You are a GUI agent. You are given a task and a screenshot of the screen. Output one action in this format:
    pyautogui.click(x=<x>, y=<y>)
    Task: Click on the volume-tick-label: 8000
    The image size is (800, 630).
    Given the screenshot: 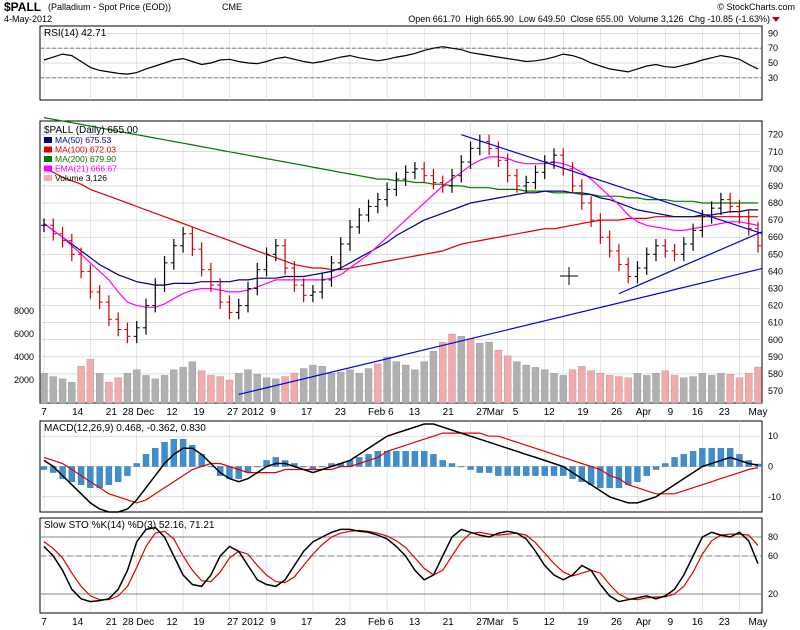 What is the action you would take?
    pyautogui.click(x=24, y=311)
    